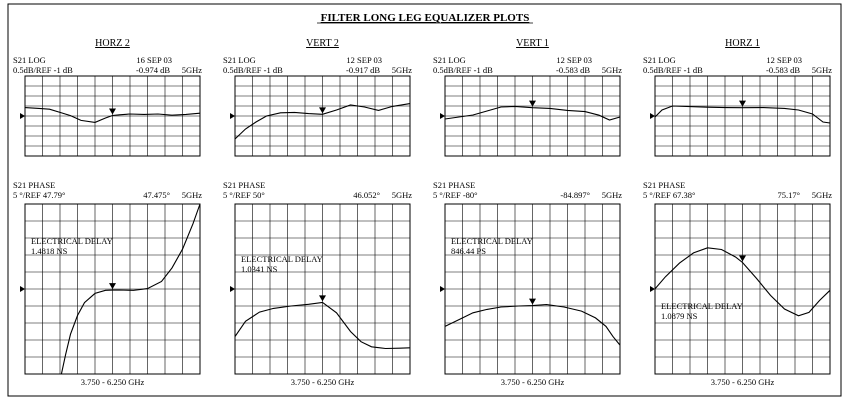 The height and width of the screenshot is (402, 849). Describe the element at coordinates (156, 195) in the screenshot. I see `phase-marker-value: 47.475°` at that location.